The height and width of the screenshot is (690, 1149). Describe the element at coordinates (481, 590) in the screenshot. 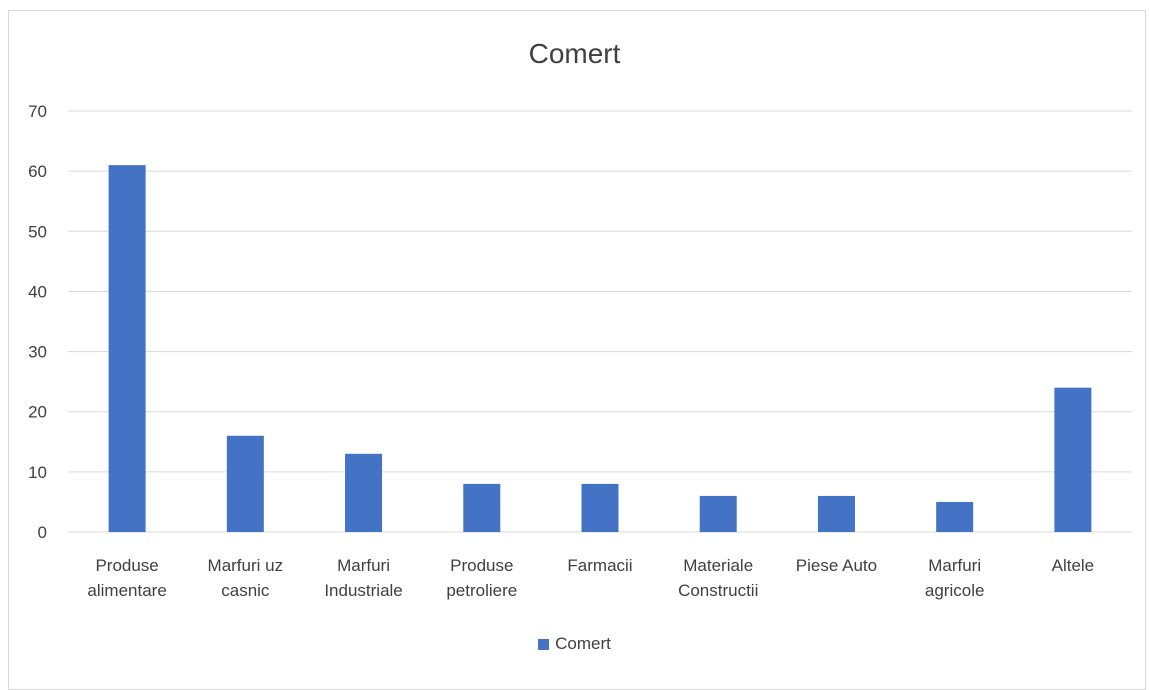

I see `x-tick-label: petroliere` at that location.